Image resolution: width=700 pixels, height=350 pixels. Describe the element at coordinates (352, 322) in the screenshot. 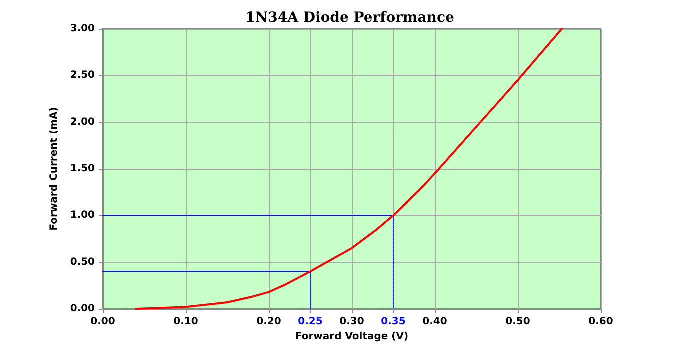

I see `x-tick-label: 0.30` at that location.